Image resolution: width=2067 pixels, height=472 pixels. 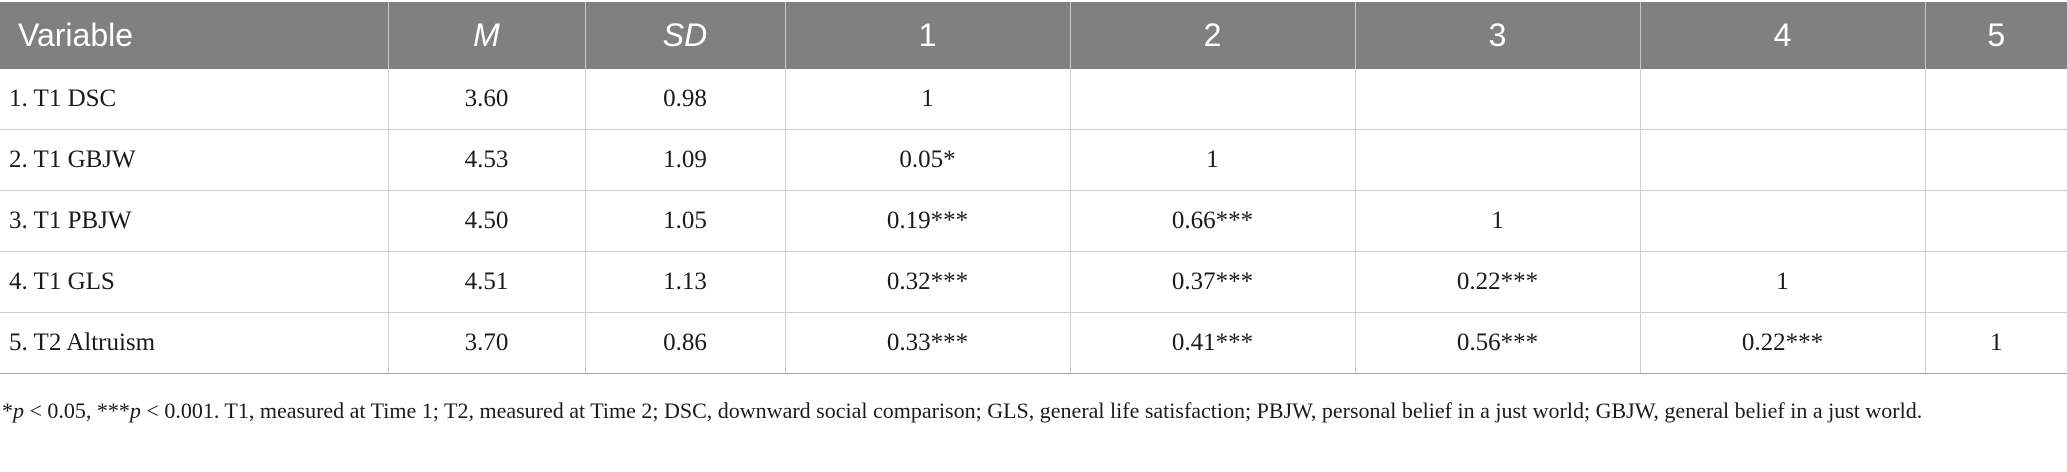 I want to click on cell-corr-3: 0.22***, so click(x=1498, y=282).